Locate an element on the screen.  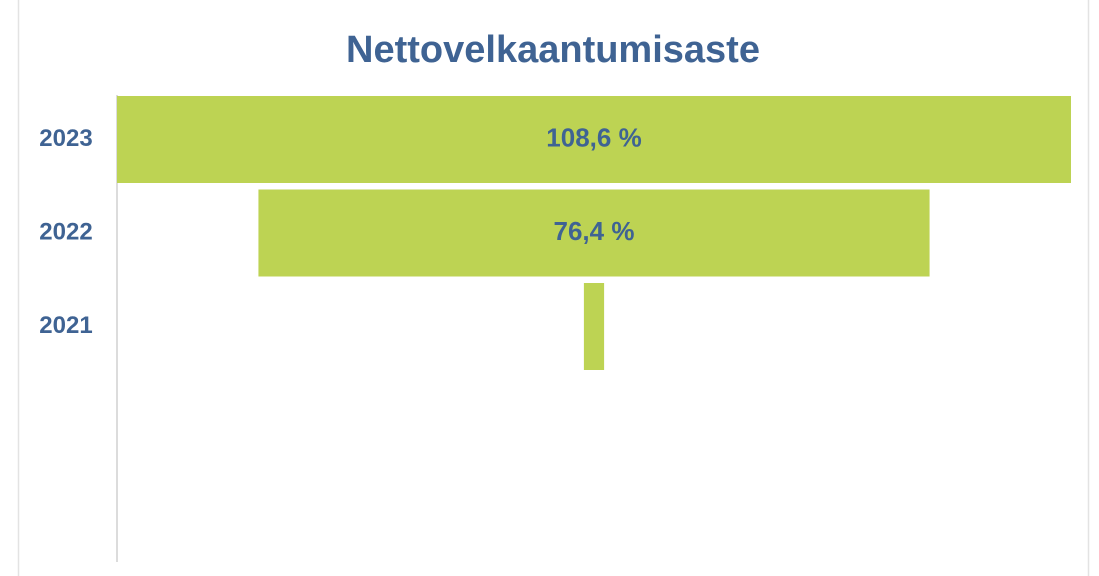
data-label: 76,4 % is located at coordinates (594, 231).